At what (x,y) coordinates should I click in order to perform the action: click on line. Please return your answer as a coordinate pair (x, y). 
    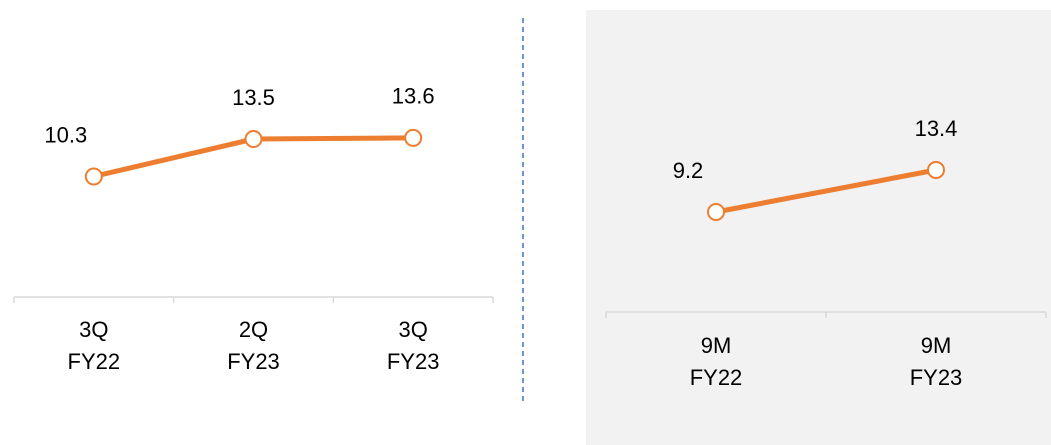
    Looking at the image, I should click on (826, 191).